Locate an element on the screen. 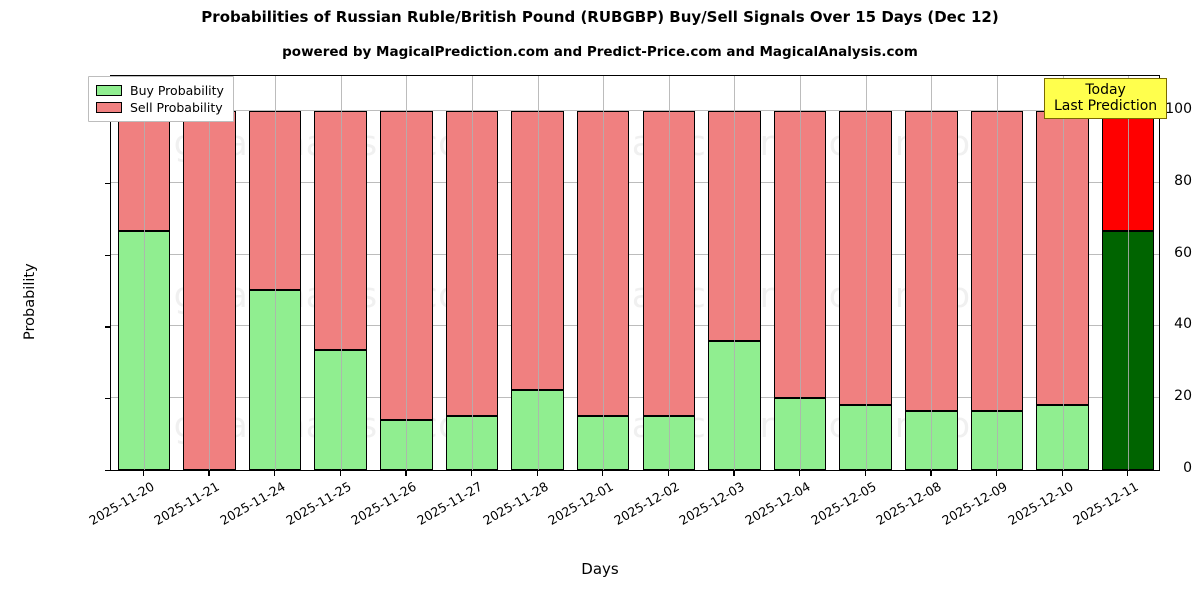 This screenshot has width=1200, height=600. x-tick-label-2025-11-28: 2025-11-28 is located at coordinates (515, 503).